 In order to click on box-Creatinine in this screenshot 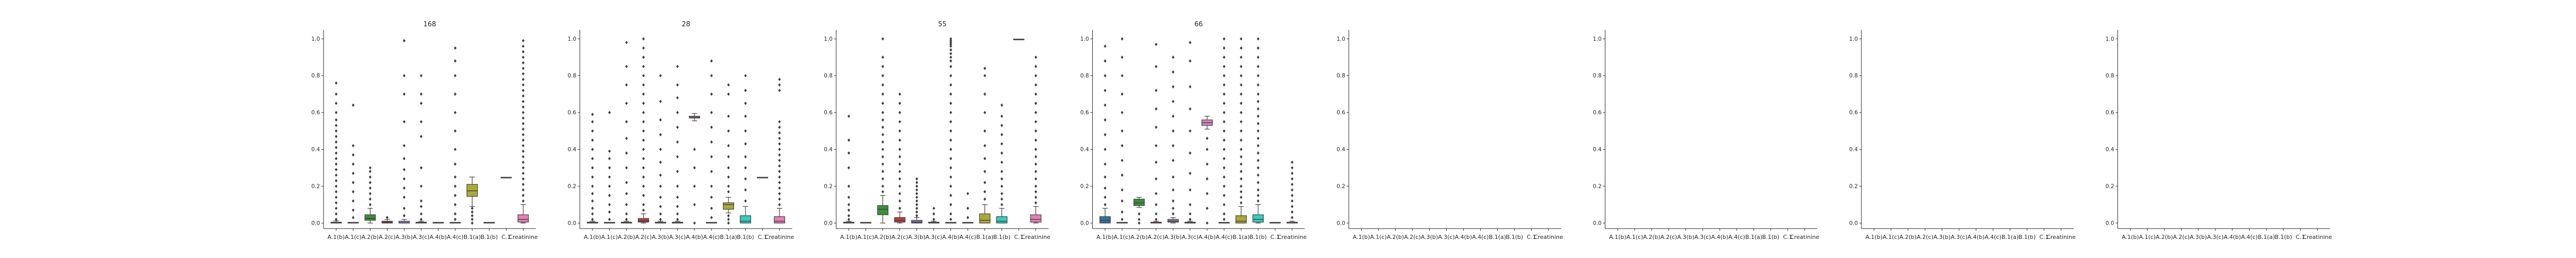, I will do `click(1292, 191)`.